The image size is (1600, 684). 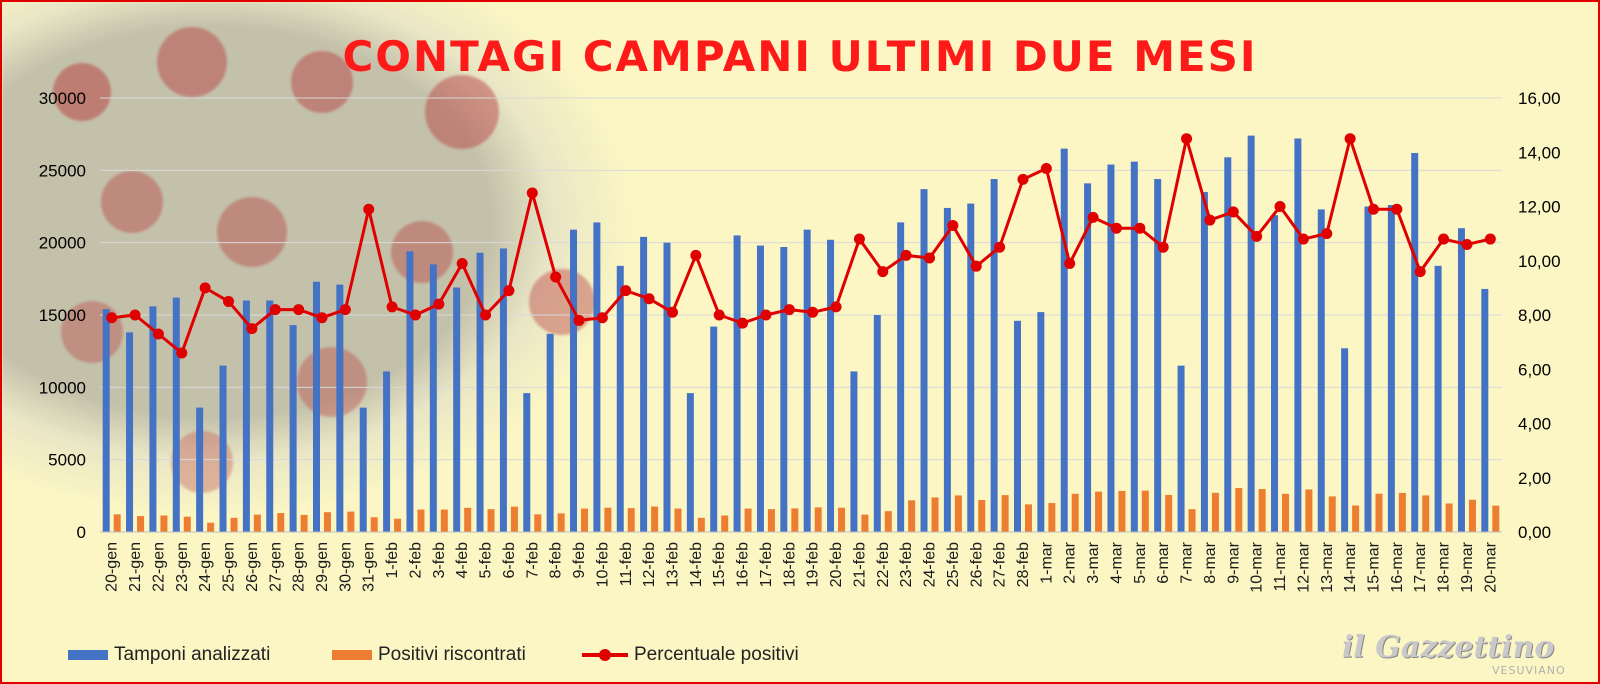 I want to click on x-tick-label: 13-feb, so click(x=672, y=564).